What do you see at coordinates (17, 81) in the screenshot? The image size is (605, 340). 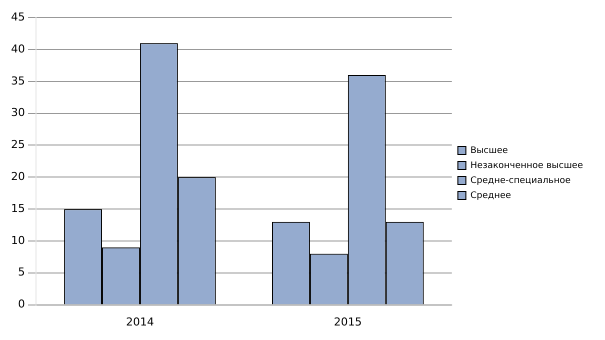 I see `y-tick-label: 35` at bounding box center [17, 81].